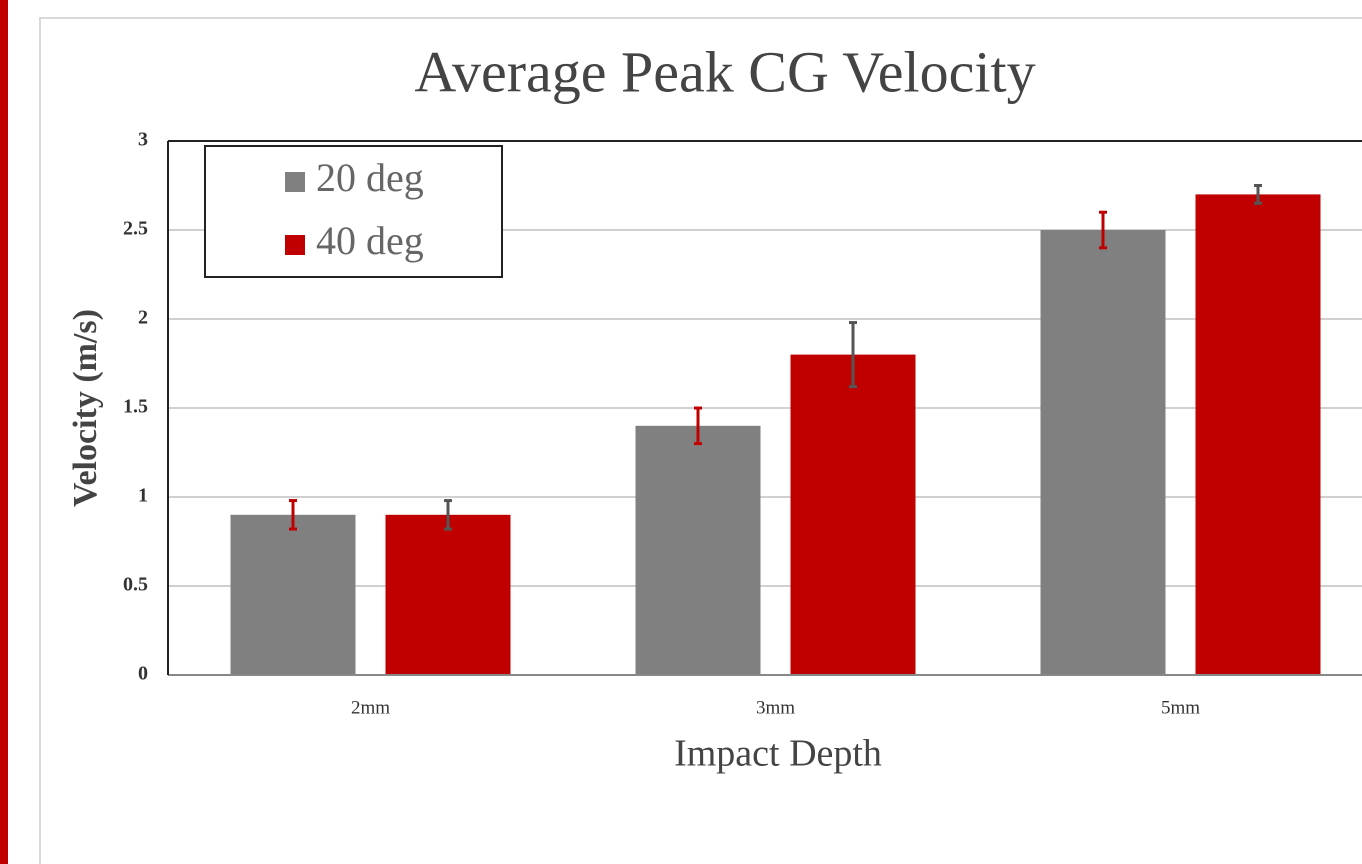  What do you see at coordinates (775, 707) in the screenshot?
I see `x-tick-label: 3mm` at bounding box center [775, 707].